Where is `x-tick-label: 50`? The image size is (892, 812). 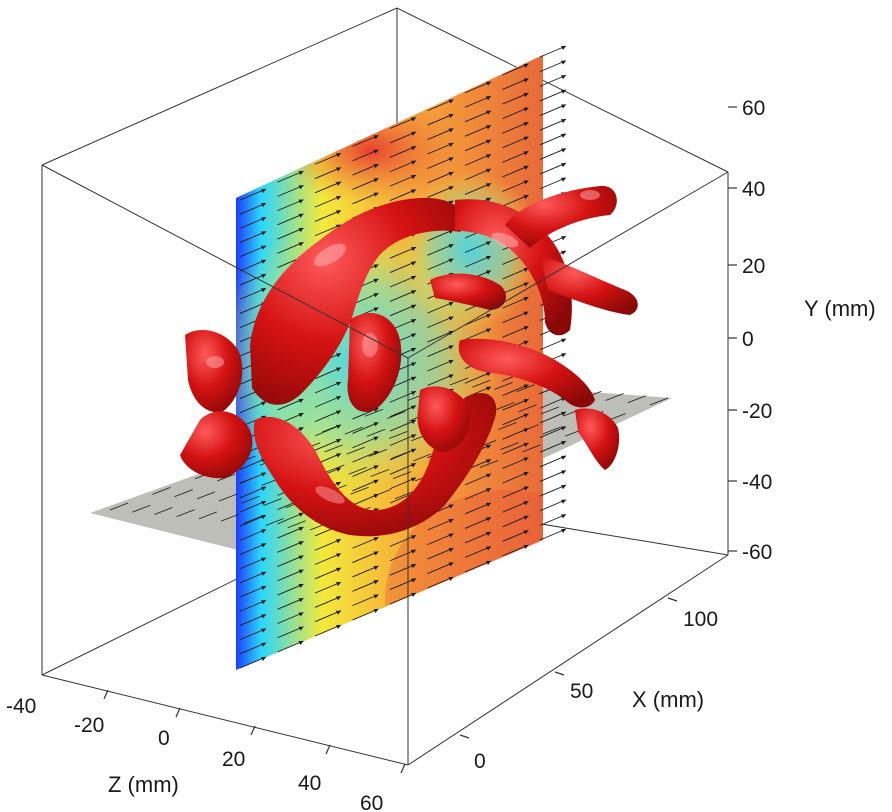
x-tick-label: 50 is located at coordinates (581, 691).